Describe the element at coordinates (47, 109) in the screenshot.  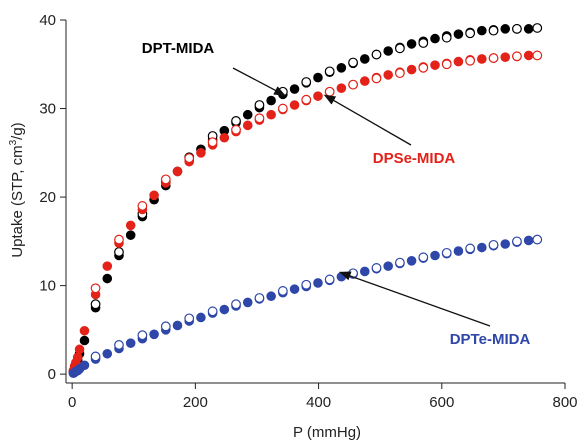
I see `y-tick-label: 30` at that location.